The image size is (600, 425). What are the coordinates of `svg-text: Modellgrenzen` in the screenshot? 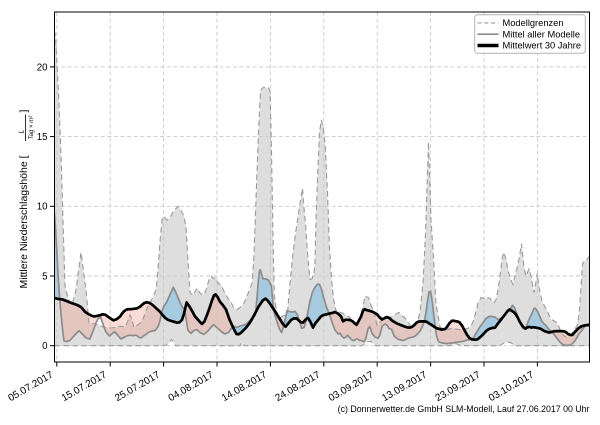 It's located at (533, 23).